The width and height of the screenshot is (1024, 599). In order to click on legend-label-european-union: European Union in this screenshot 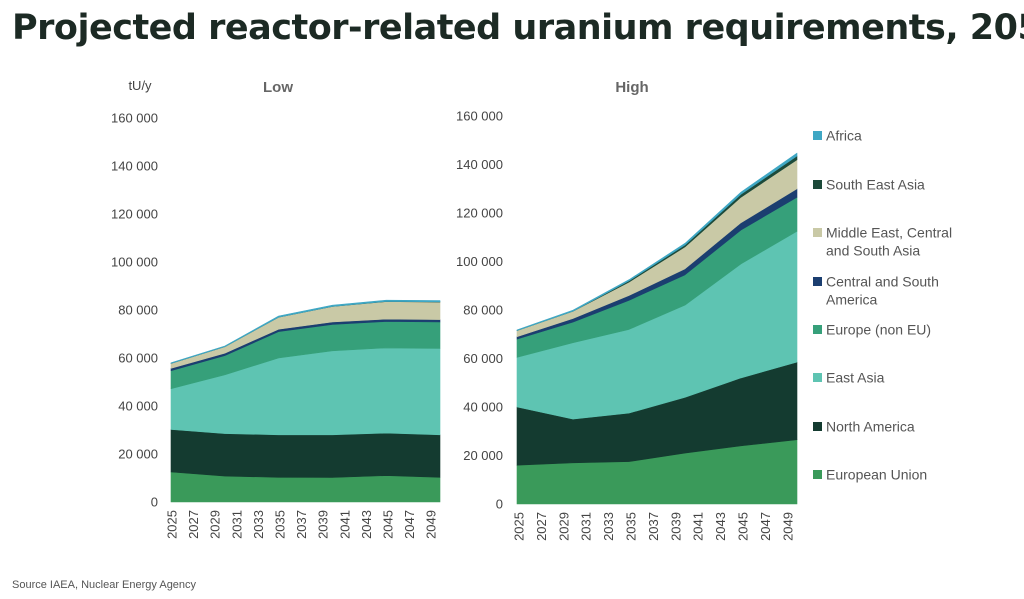, I will do `click(876, 475)`.